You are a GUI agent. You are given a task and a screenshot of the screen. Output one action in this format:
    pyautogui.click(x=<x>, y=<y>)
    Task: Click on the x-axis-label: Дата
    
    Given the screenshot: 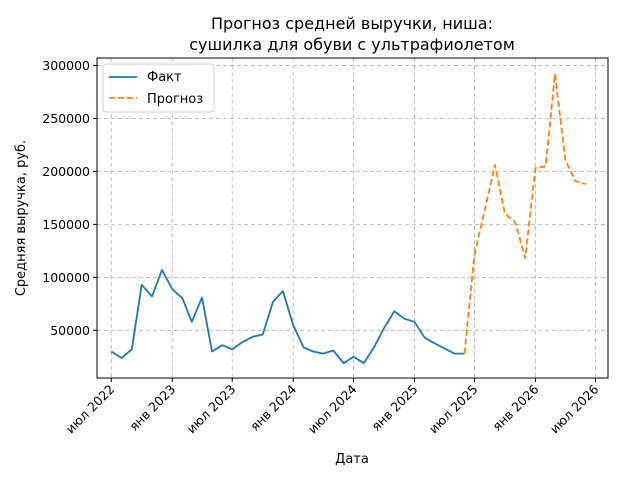 What is the action you would take?
    pyautogui.click(x=352, y=459)
    